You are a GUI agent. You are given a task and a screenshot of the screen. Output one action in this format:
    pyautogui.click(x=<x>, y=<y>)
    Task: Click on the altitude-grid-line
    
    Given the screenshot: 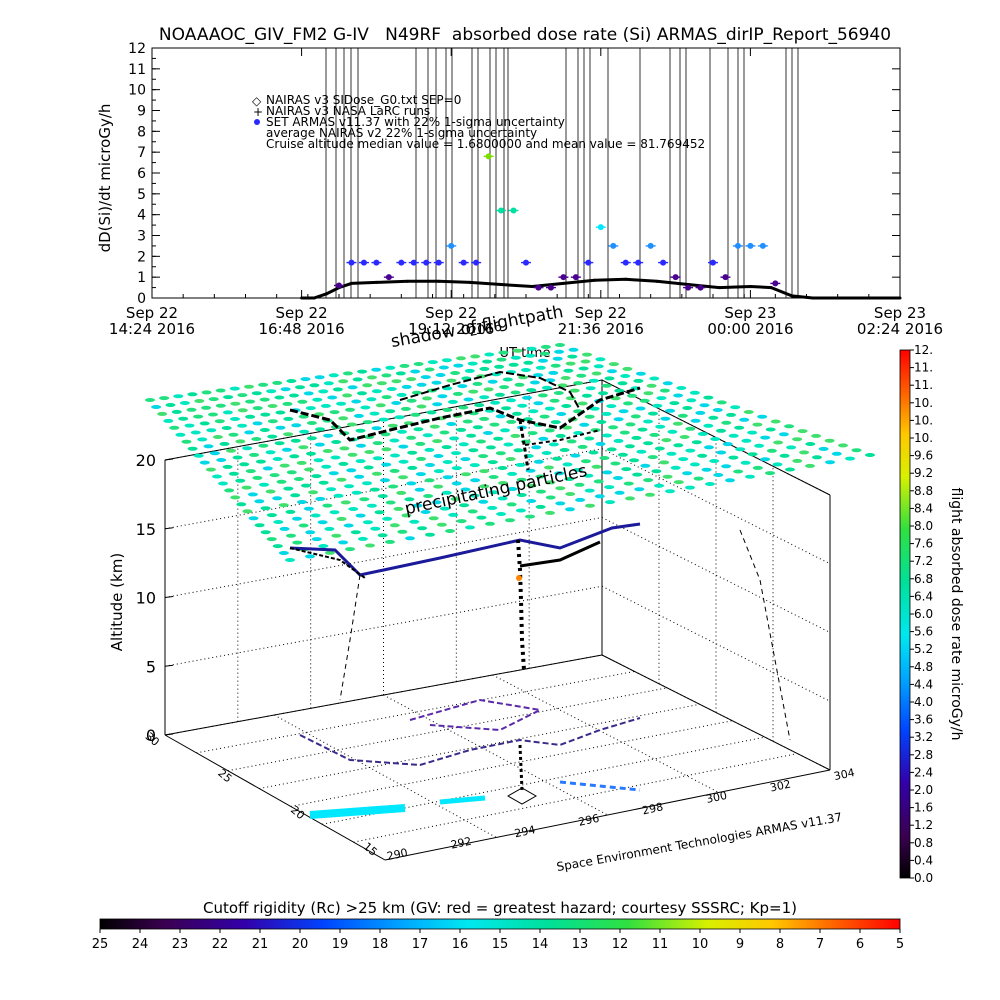 What is the action you would take?
    pyautogui.click(x=716, y=712)
    